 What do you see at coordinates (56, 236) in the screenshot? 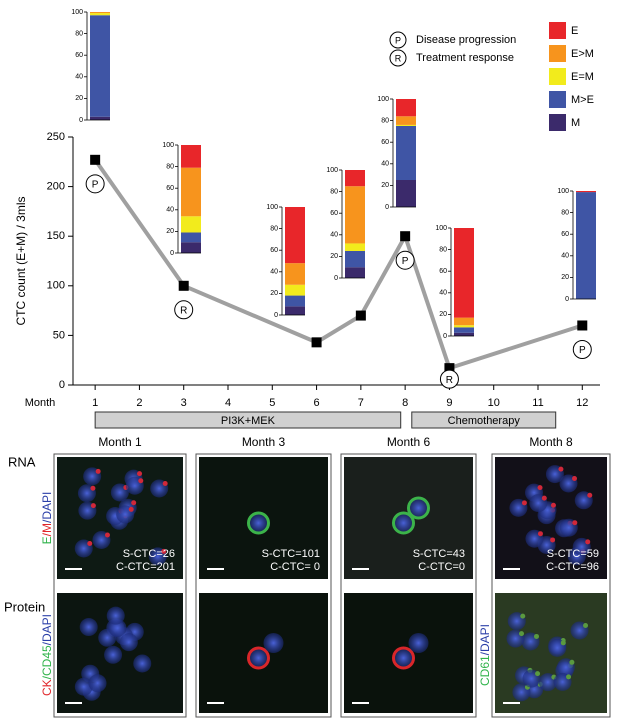
I see `y-tick-label: 150` at bounding box center [56, 236].